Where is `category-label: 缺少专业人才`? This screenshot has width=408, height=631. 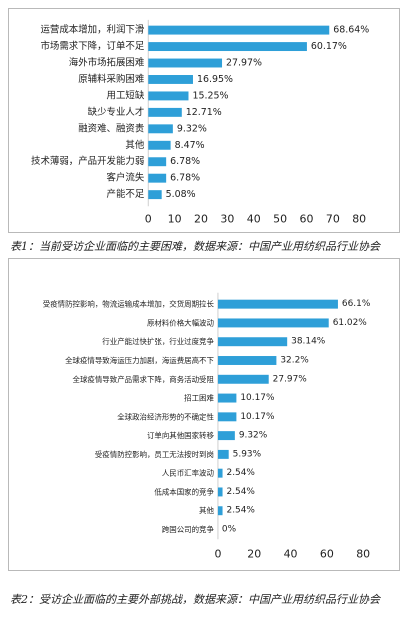 category-label: 缺少专业人才 is located at coordinates (116, 112).